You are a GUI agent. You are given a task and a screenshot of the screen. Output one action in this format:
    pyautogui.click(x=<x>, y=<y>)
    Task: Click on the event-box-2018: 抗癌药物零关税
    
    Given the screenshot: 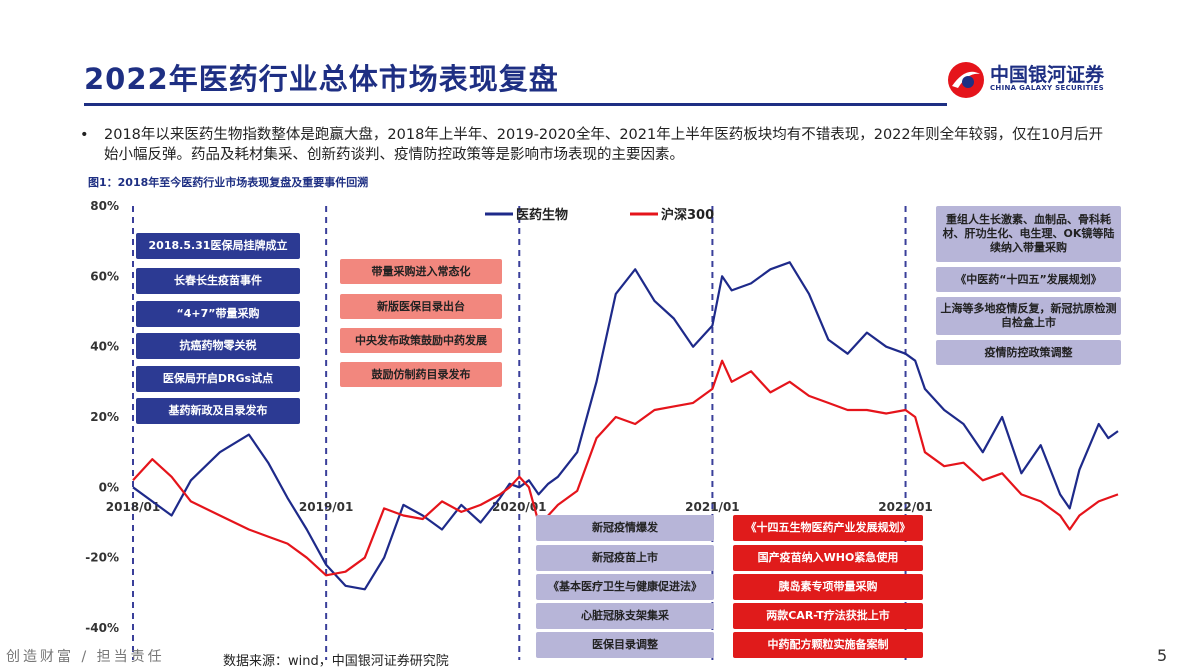 What is the action you would take?
    pyautogui.click(x=218, y=346)
    